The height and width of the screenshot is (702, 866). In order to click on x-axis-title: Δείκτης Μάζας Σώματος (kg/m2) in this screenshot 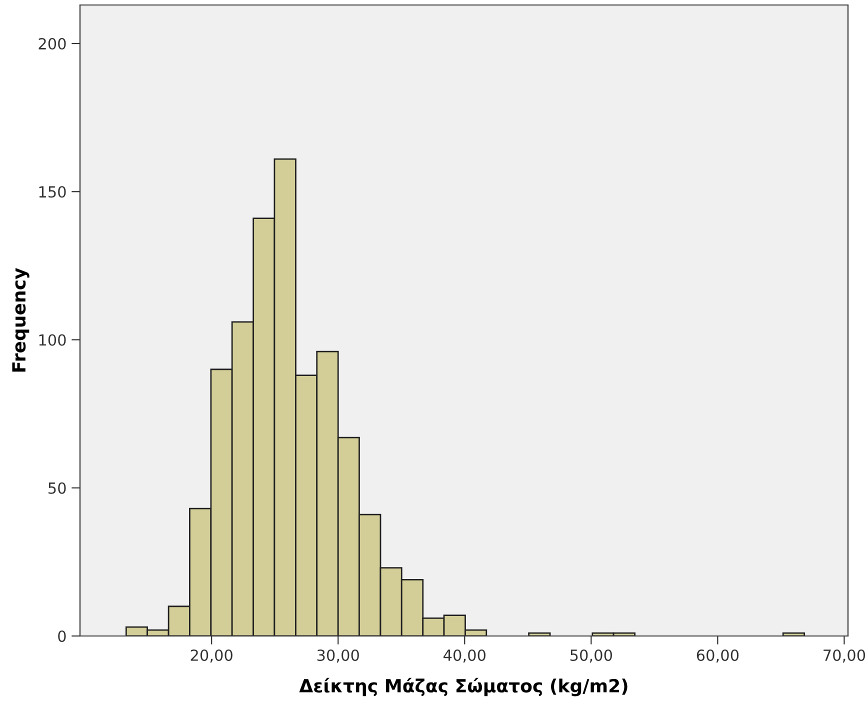, I will do `click(463, 687)`.